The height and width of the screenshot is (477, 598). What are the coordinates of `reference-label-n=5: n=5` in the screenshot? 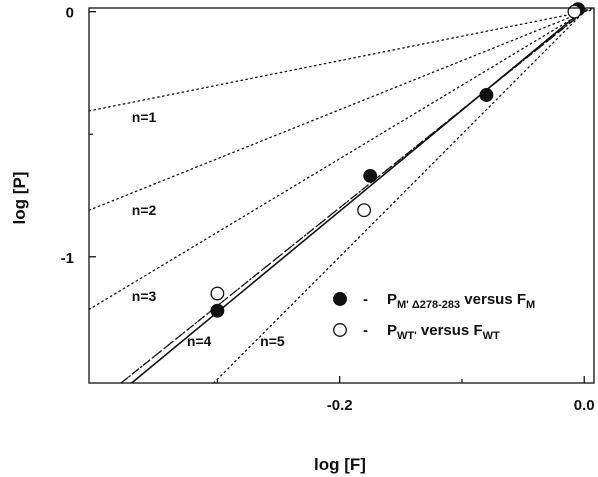 It's located at (272, 341).